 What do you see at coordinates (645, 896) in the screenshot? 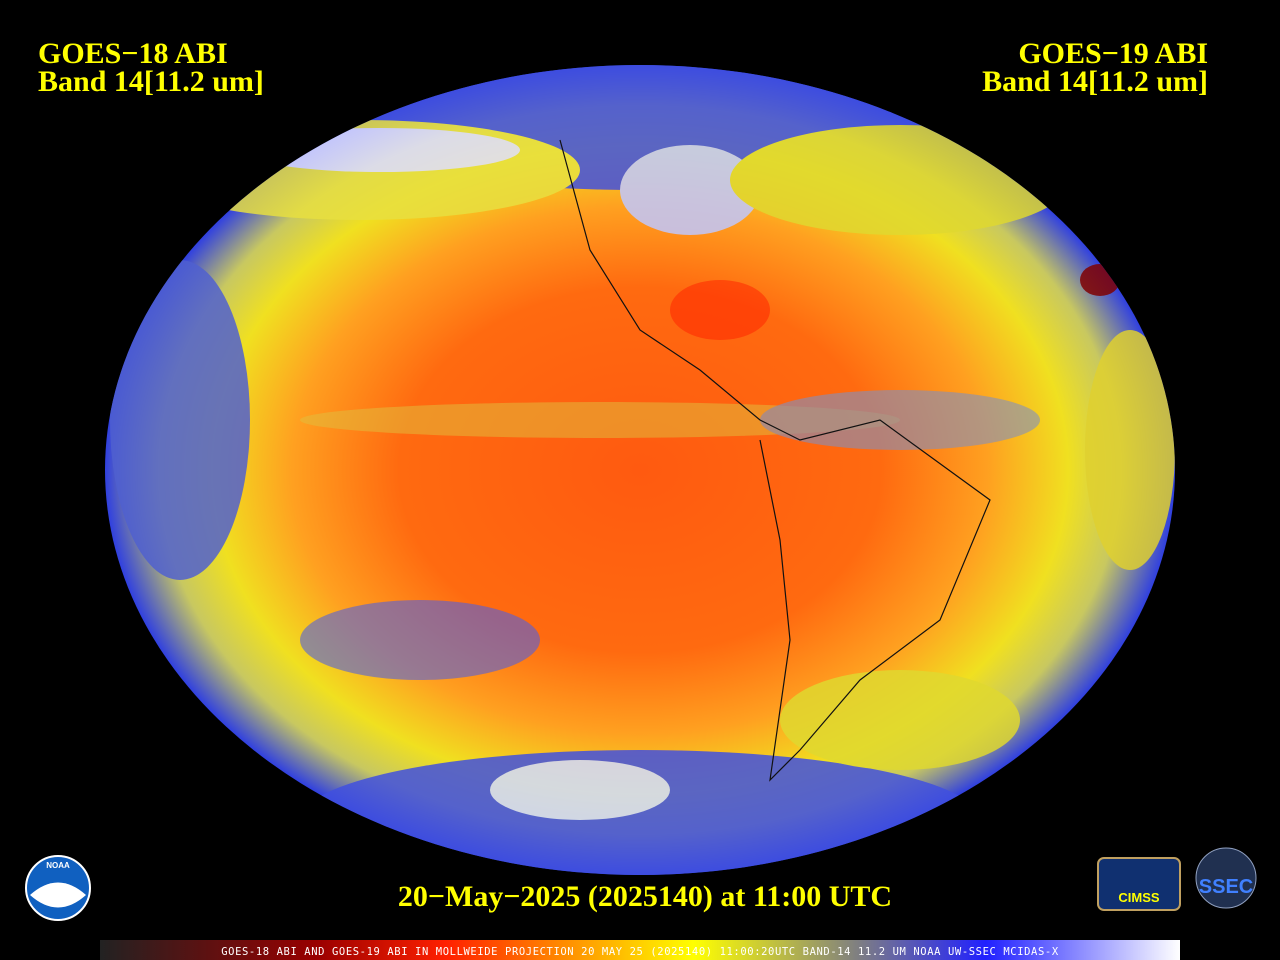
I see `timestamp: 20−May−2025 (2025140) at 11:00 UTC` at bounding box center [645, 896].